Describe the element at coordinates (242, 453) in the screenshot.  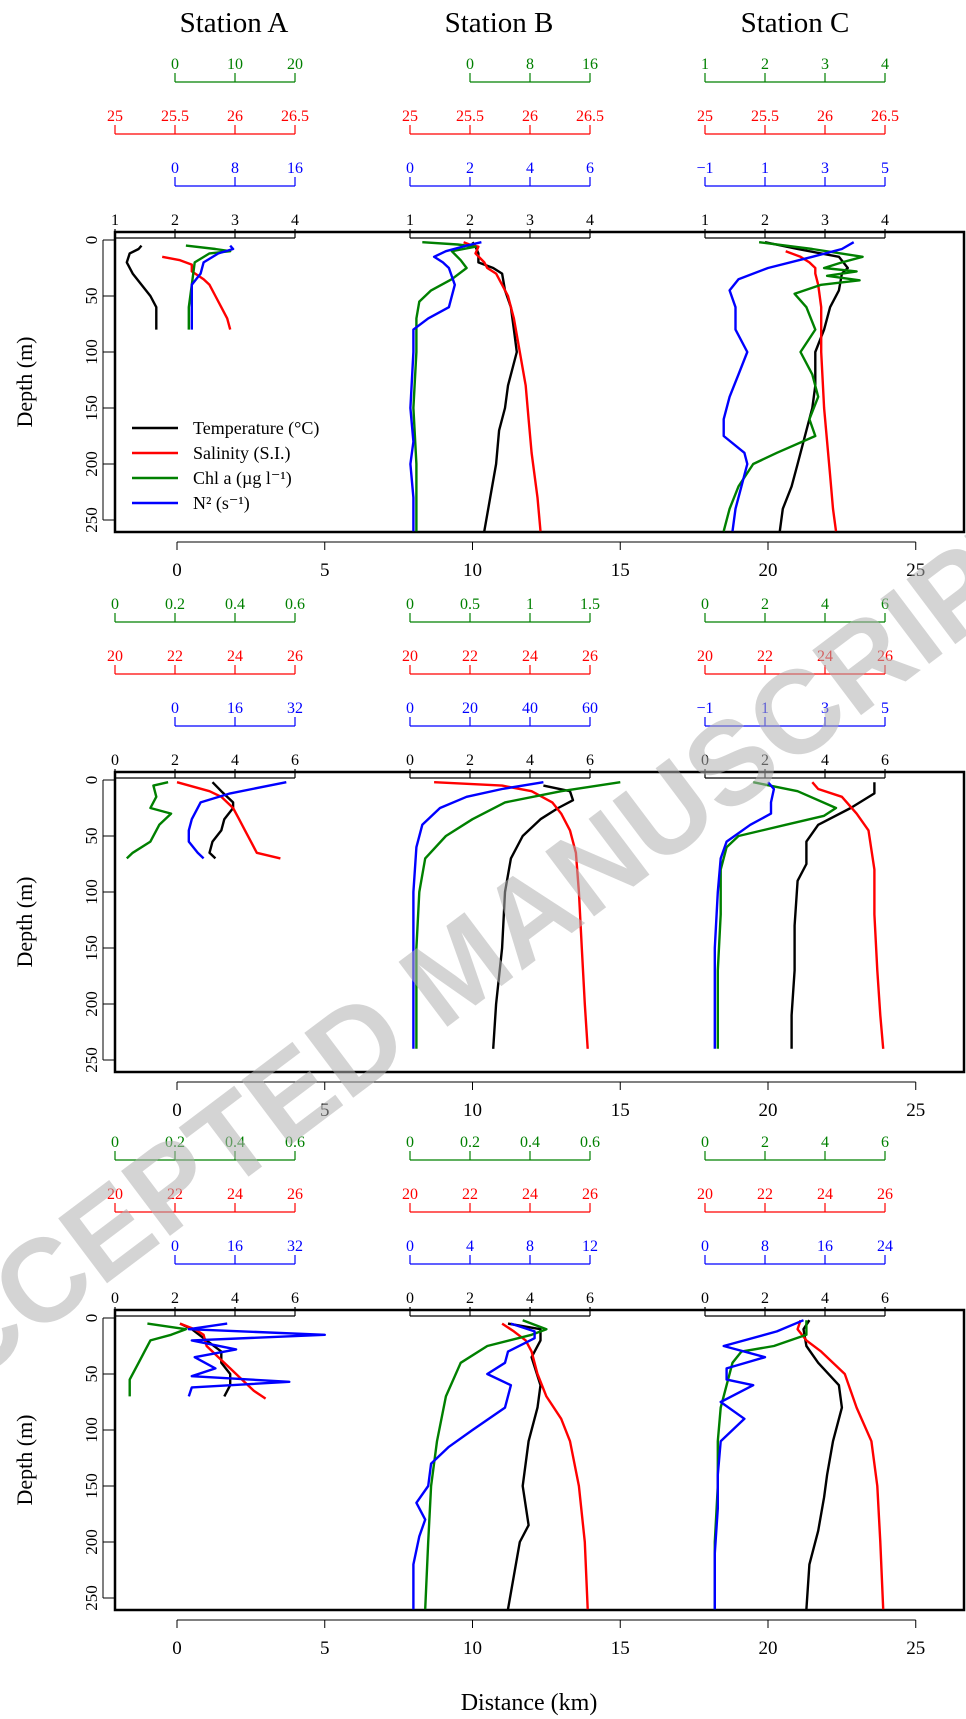
I see `legend-label: Salinity (S.I.)` at that location.